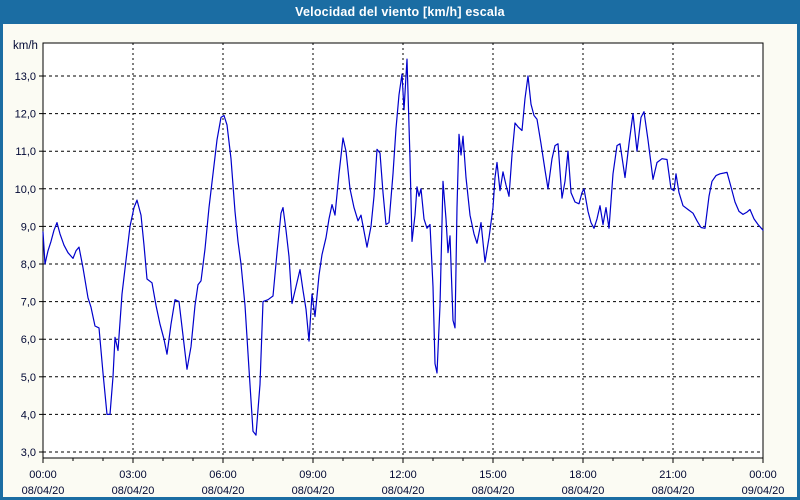  I want to click on x-tick-time-label: 21:00, so click(673, 475).